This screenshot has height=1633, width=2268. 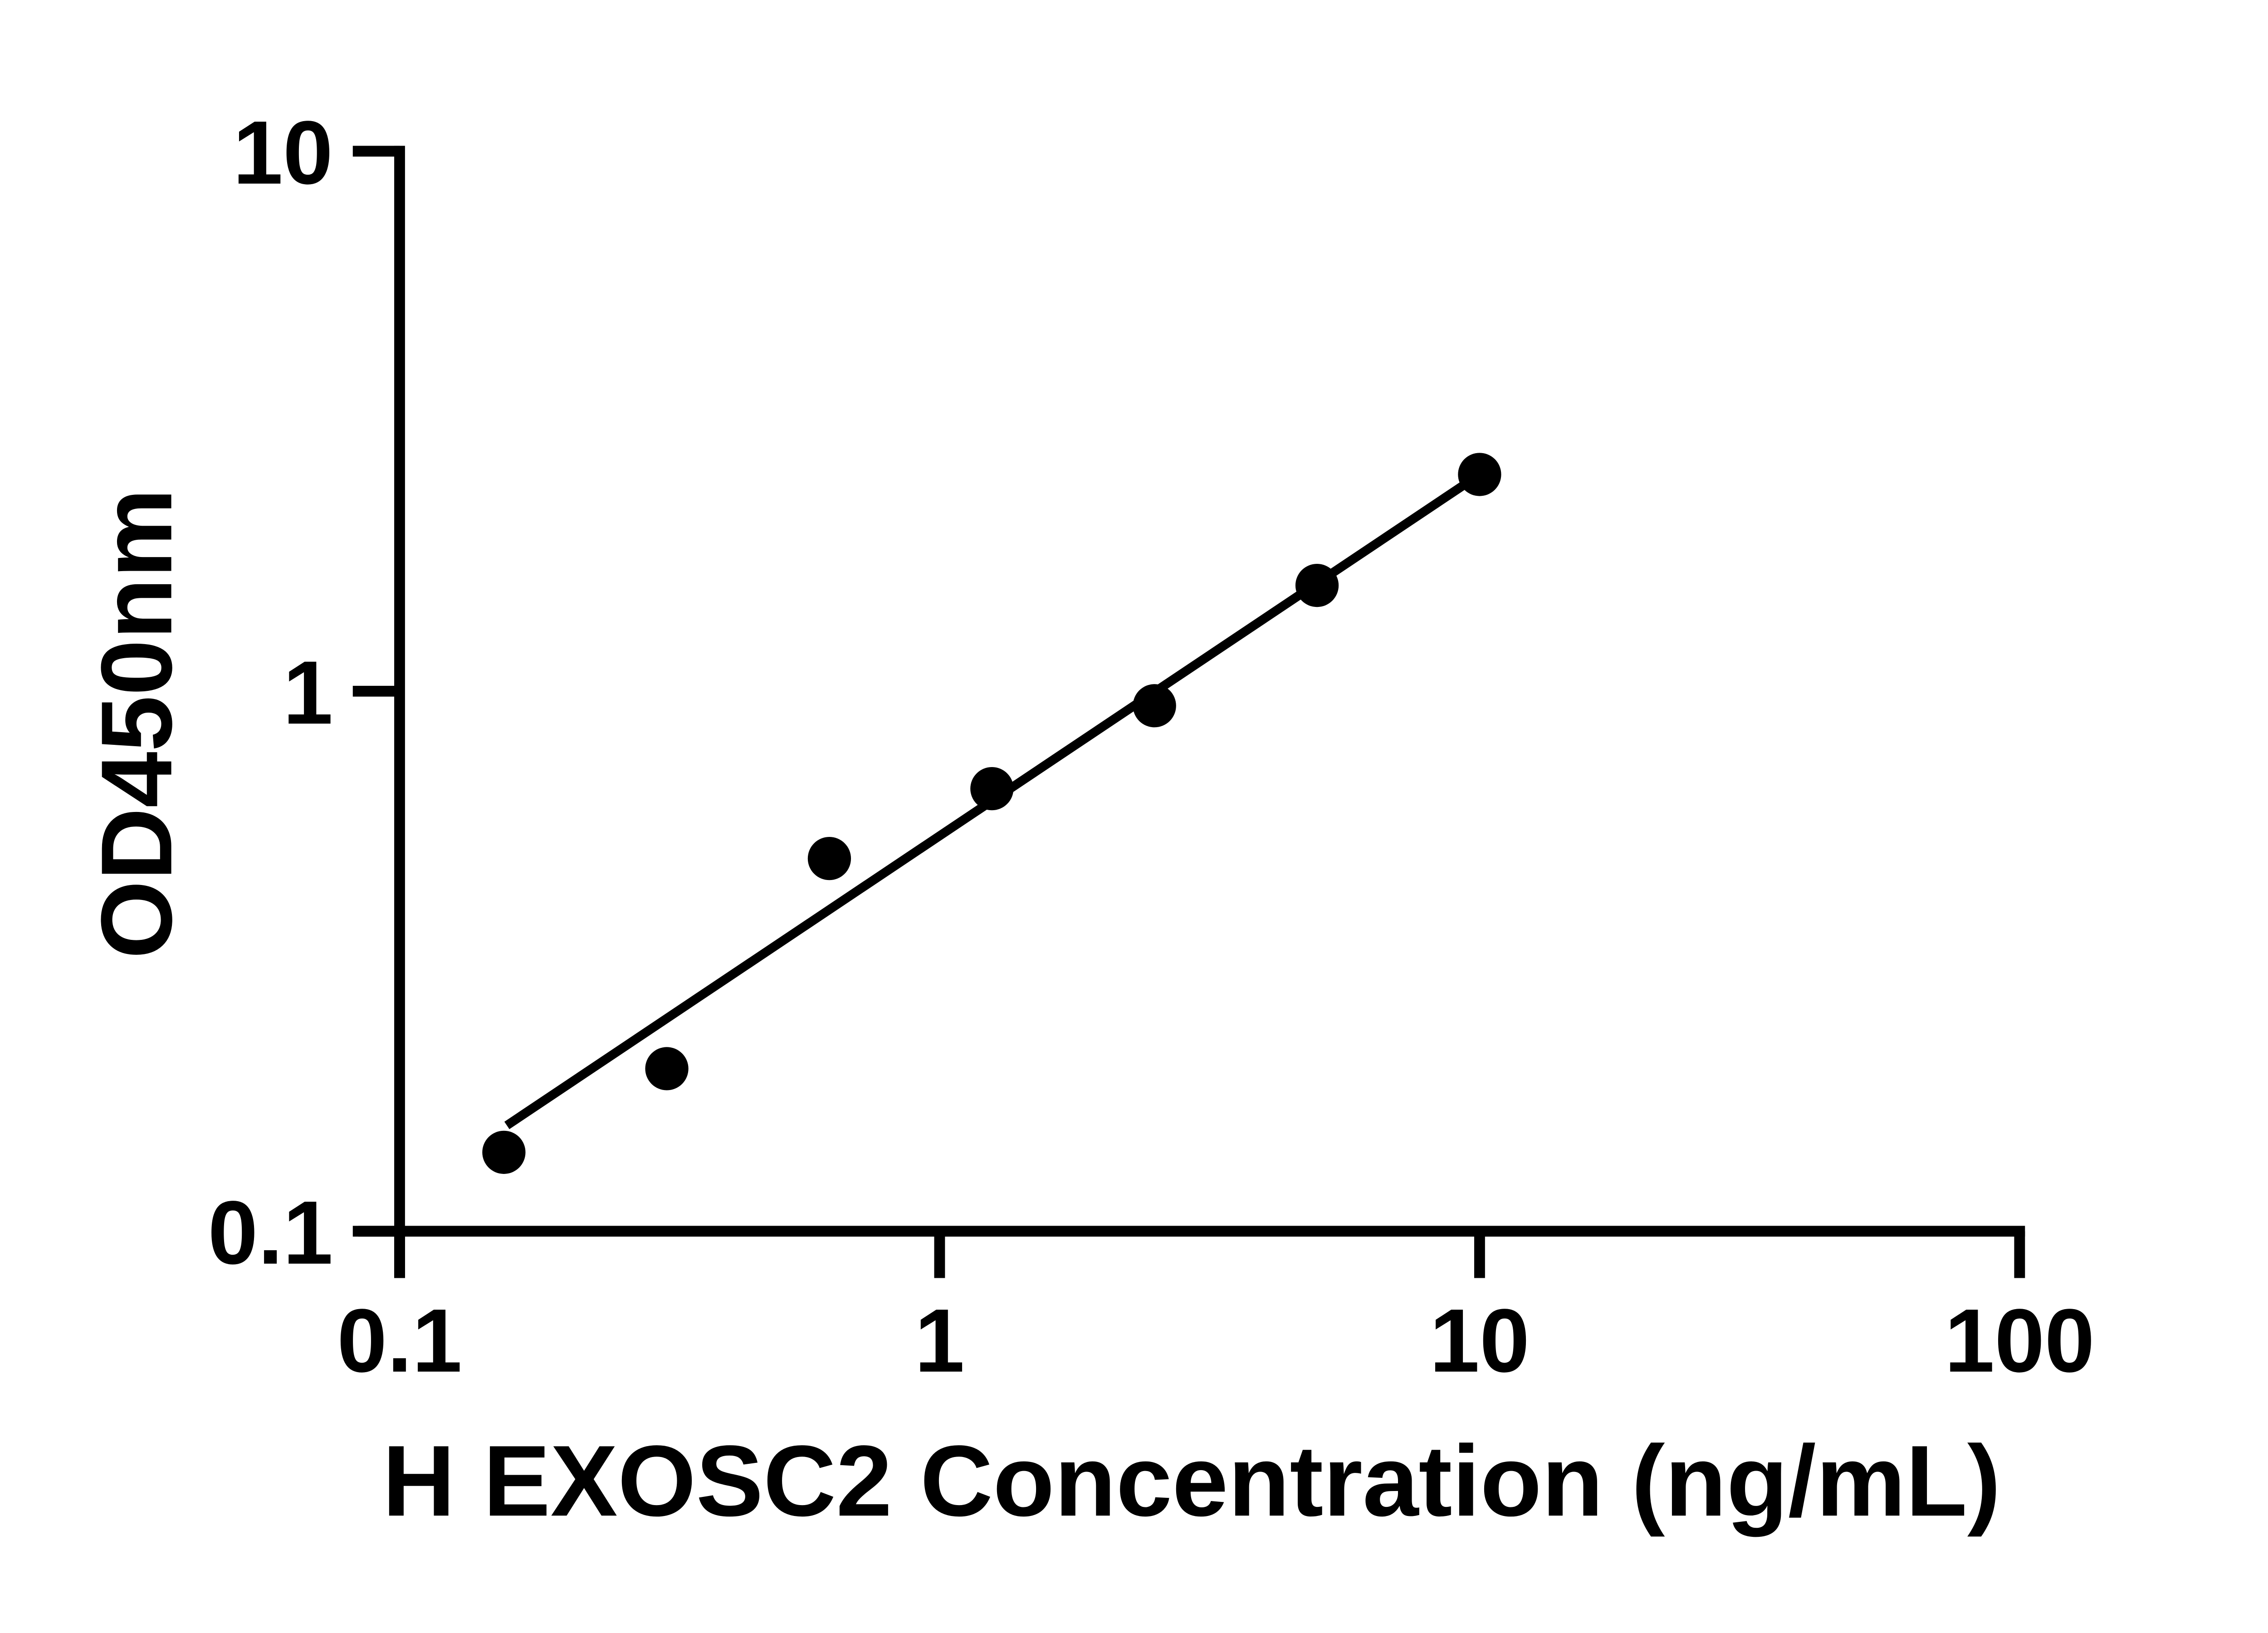 What do you see at coordinates (283, 153) in the screenshot?
I see `y-tick-label: 10` at bounding box center [283, 153].